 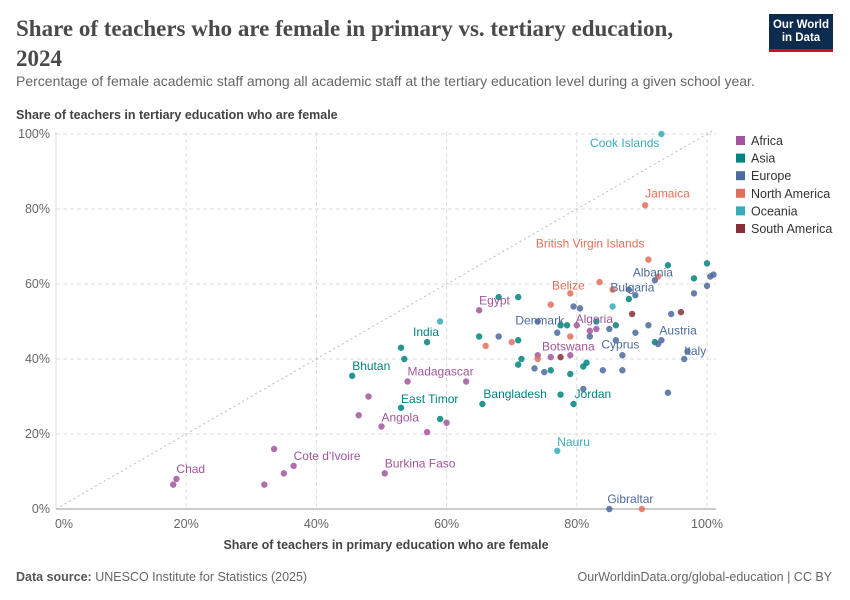 I want to click on legend-label: Oceania, so click(x=774, y=211).